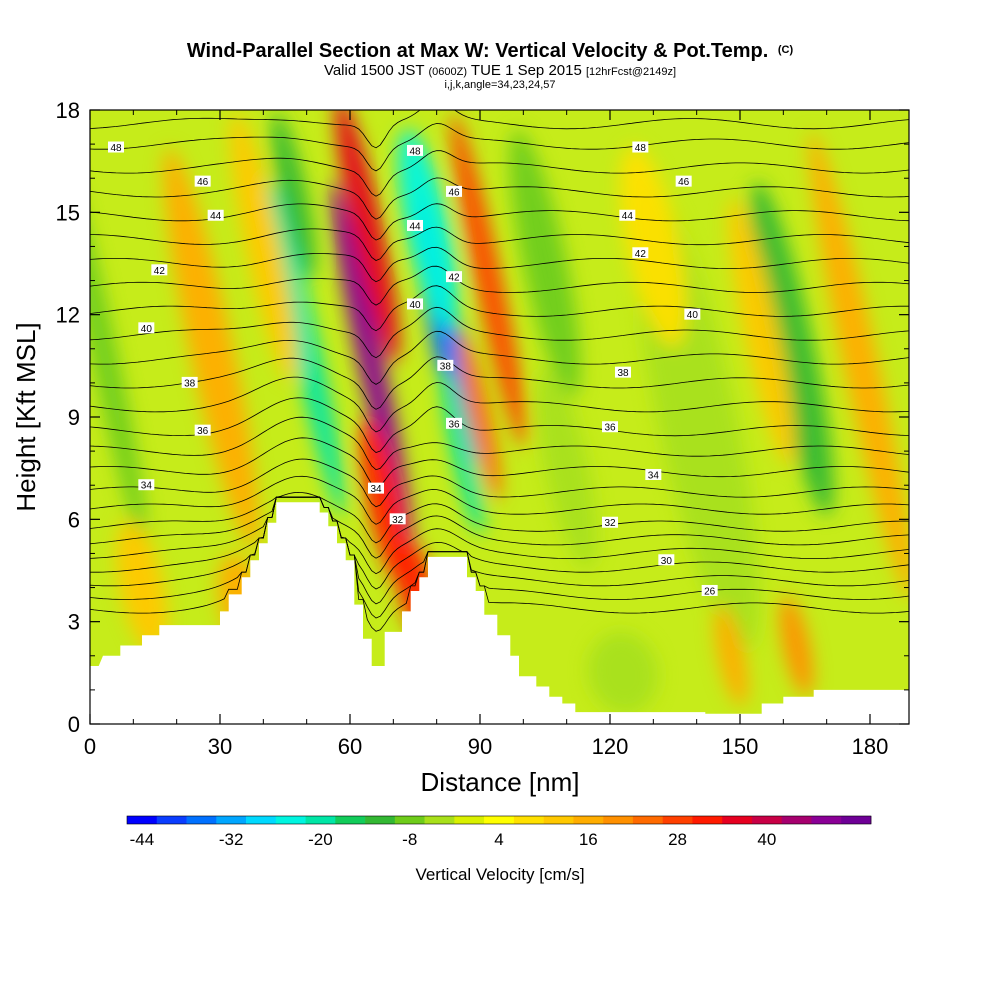 The image size is (1000, 1000). I want to click on isoline-label: 26, so click(709, 590).